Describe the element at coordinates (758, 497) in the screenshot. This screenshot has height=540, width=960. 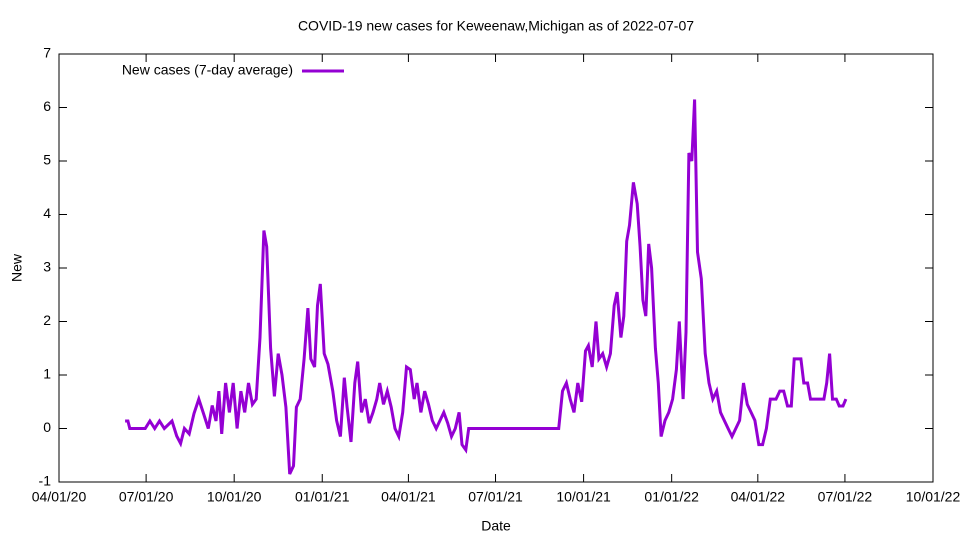
I see `x-tick-label: 04/01/22` at that location.